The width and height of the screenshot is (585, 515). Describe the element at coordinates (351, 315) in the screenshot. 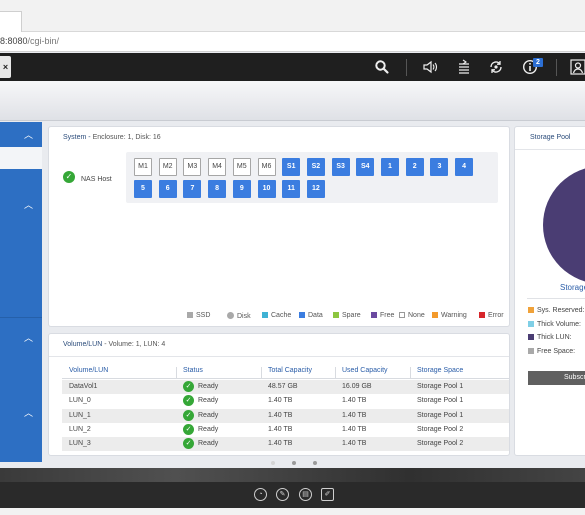

I see `legend-label: Spare` at that location.